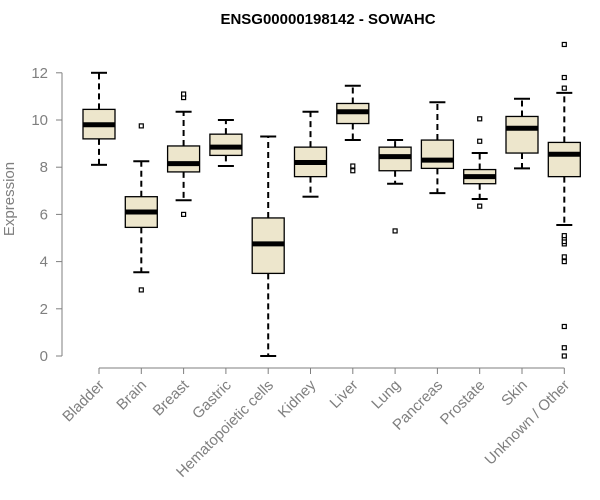 This screenshot has width=600, height=500. I want to click on y-tick-label: 0, so click(44, 356).